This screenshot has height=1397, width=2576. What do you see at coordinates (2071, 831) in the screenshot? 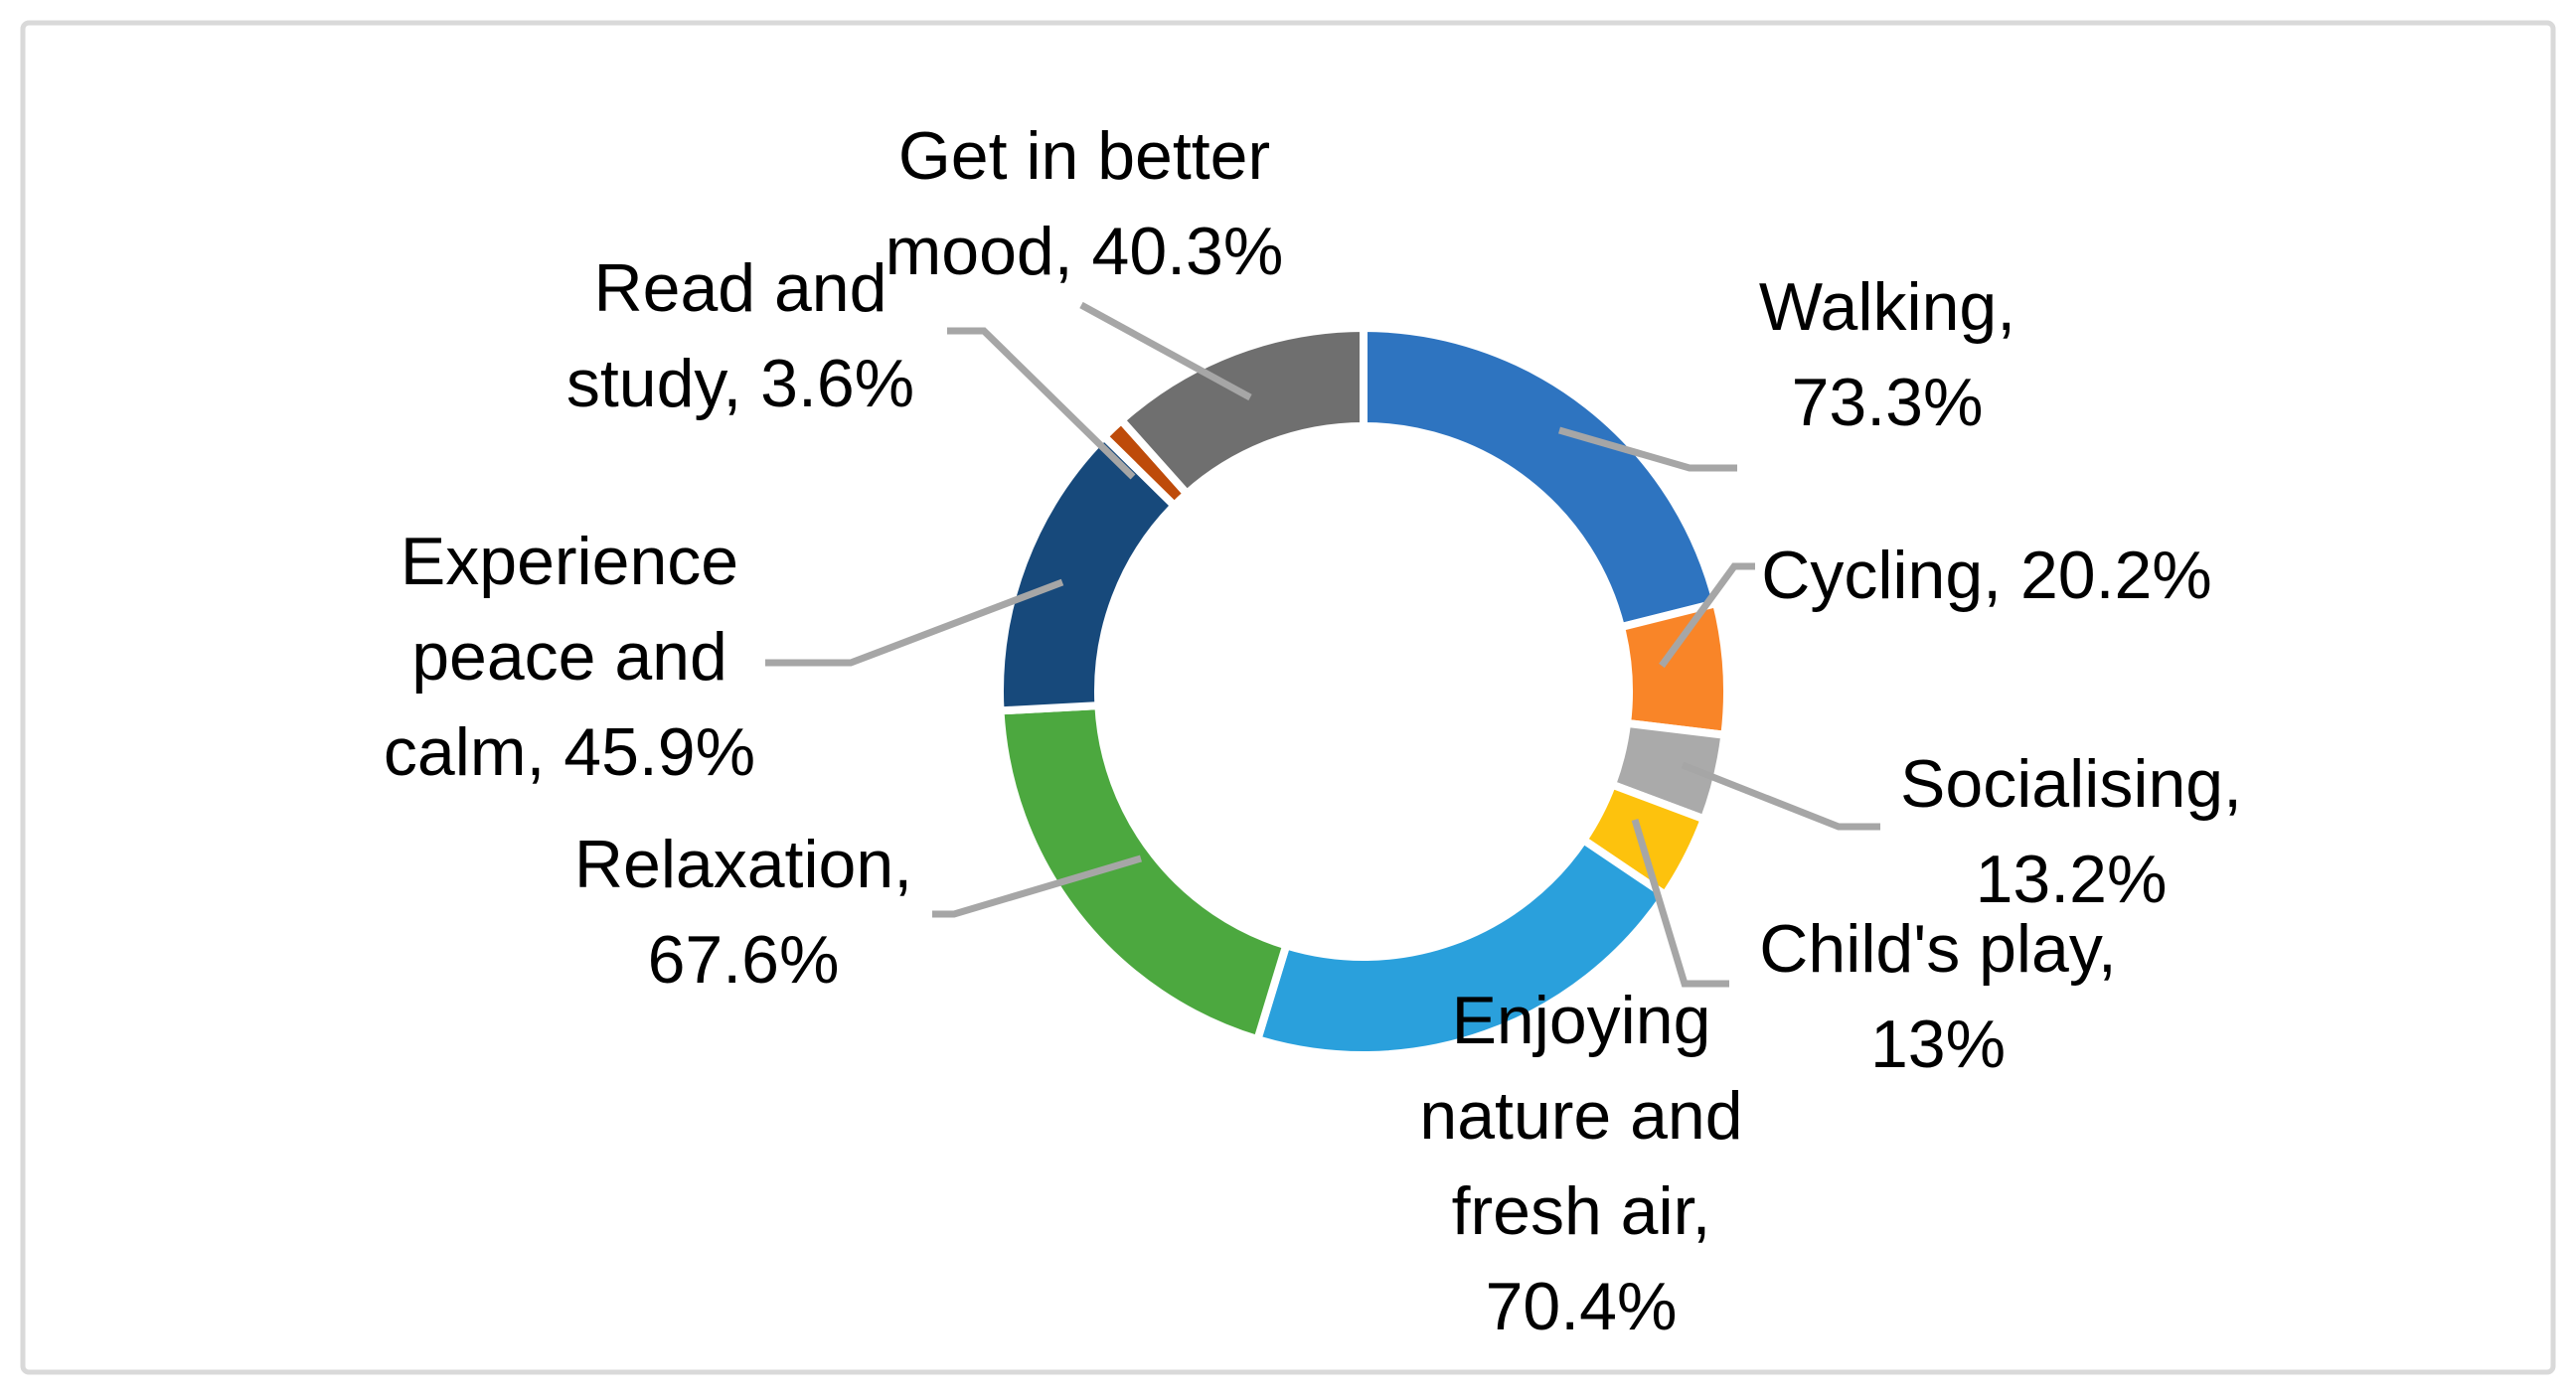
I see `label-socialising: Socialising, 13.2%` at bounding box center [2071, 831].